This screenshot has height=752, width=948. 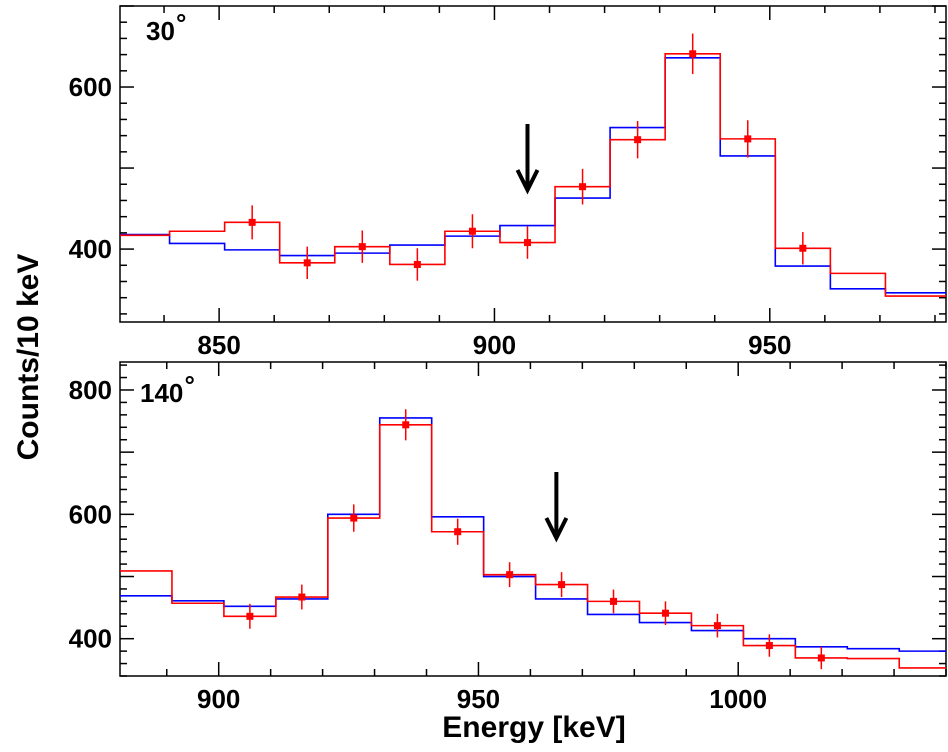 I want to click on x-tick-label: 850, so click(x=218, y=345).